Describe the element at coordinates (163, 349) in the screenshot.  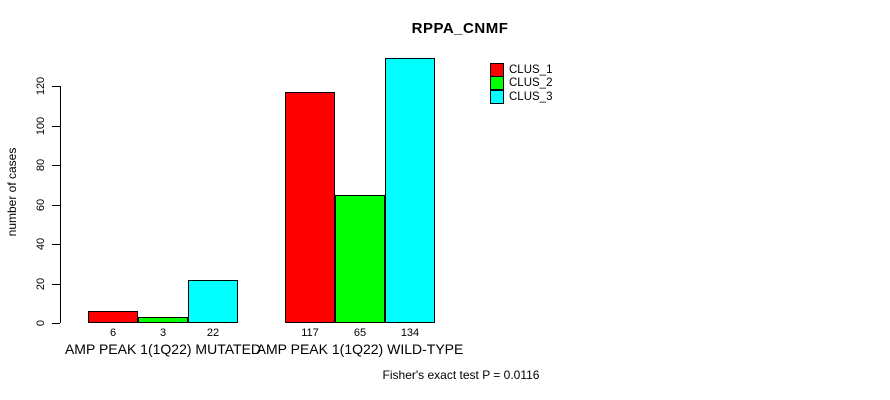
I see `x-group-label: AMP PEAK 1(1Q22) MUTATED` at that location.